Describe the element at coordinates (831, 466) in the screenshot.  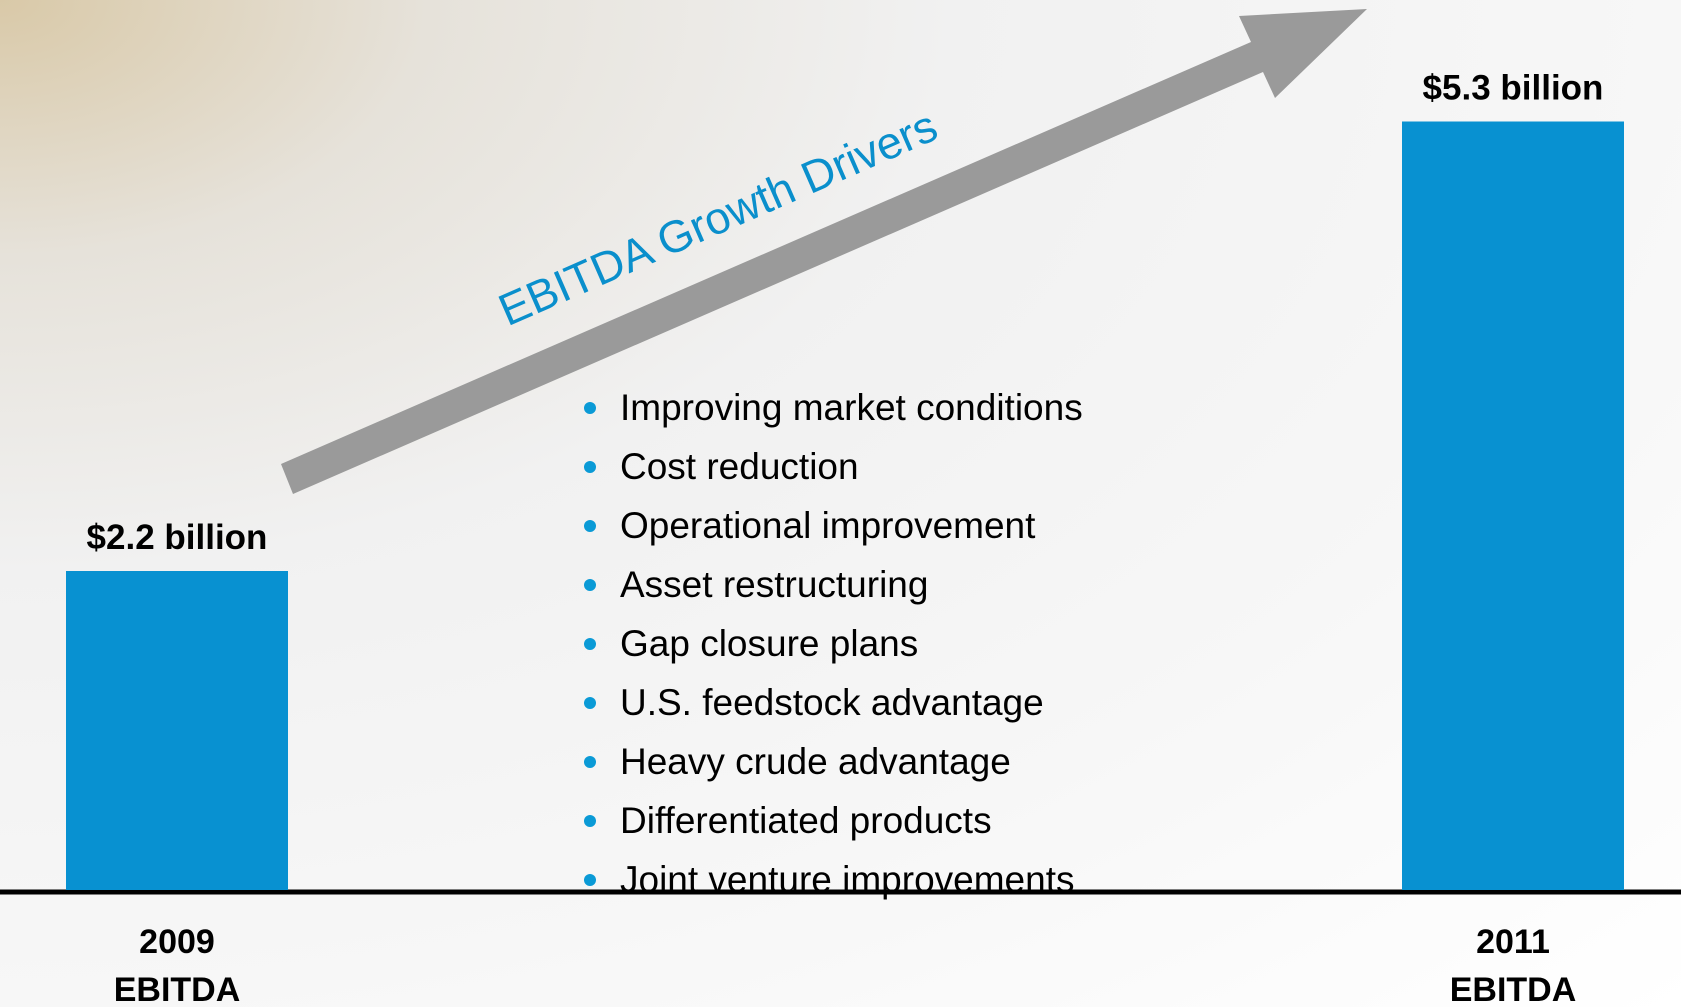
I see `driver-item: Cost reduction` at that location.